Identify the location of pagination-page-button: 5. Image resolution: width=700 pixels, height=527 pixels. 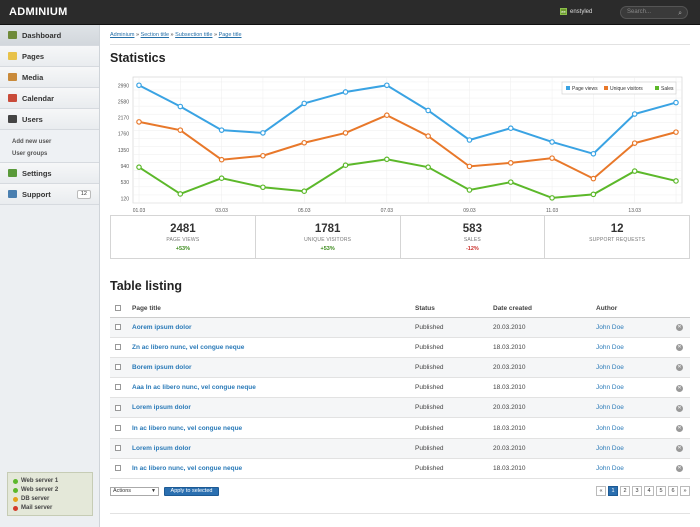
(661, 491).